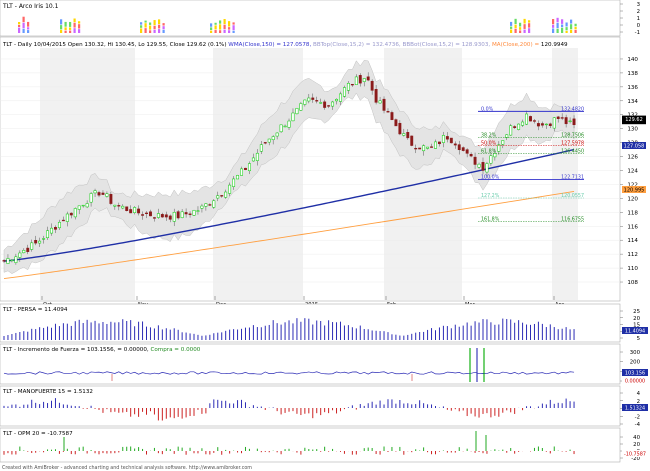 This screenshot has width=650, height=471. I want to click on price-tick-label: 112, so click(632, 255).